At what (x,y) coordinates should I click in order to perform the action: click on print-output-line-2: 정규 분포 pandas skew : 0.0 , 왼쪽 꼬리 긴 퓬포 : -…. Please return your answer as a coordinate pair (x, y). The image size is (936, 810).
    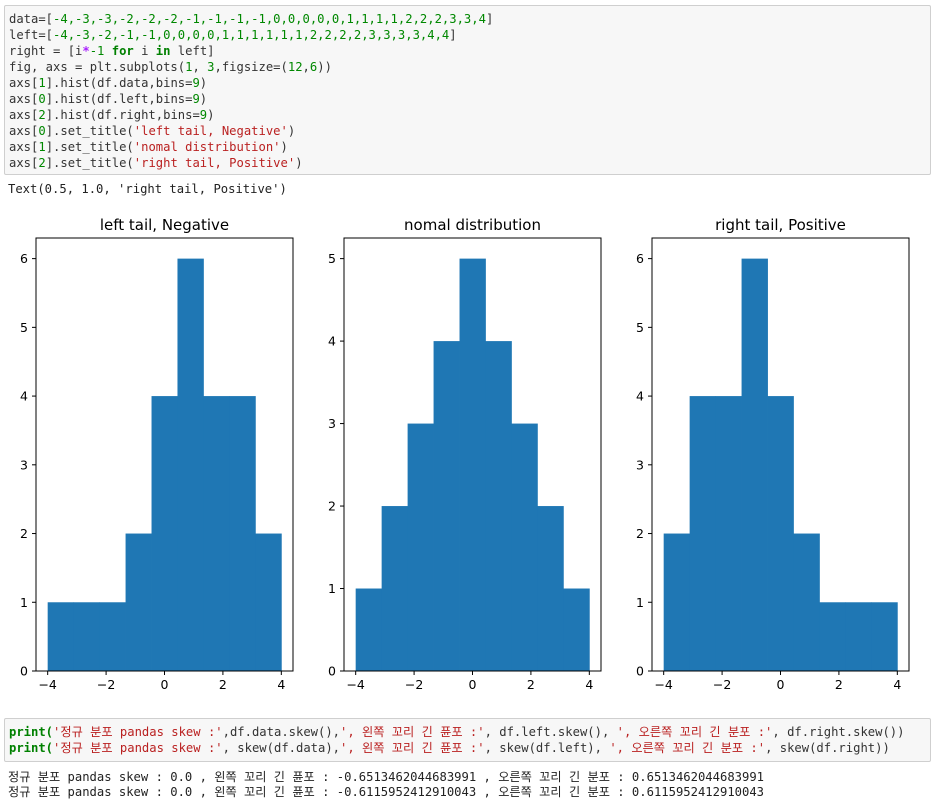
    Looking at the image, I should click on (386, 792).